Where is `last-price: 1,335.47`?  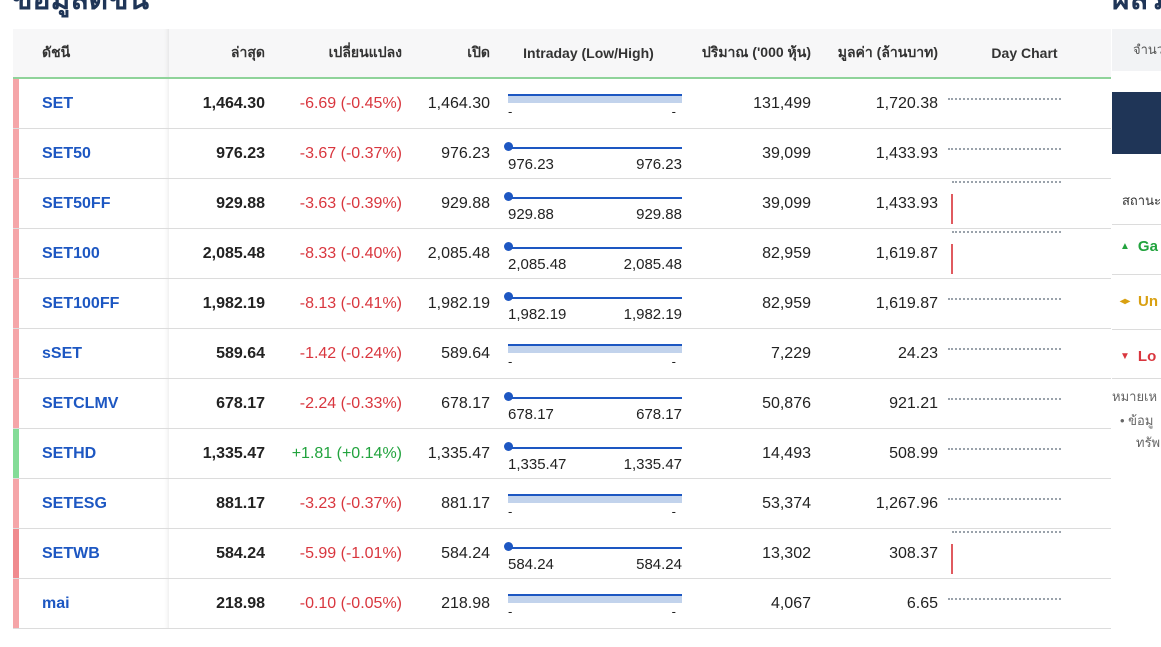
last-price: 1,335.47 is located at coordinates (233, 453).